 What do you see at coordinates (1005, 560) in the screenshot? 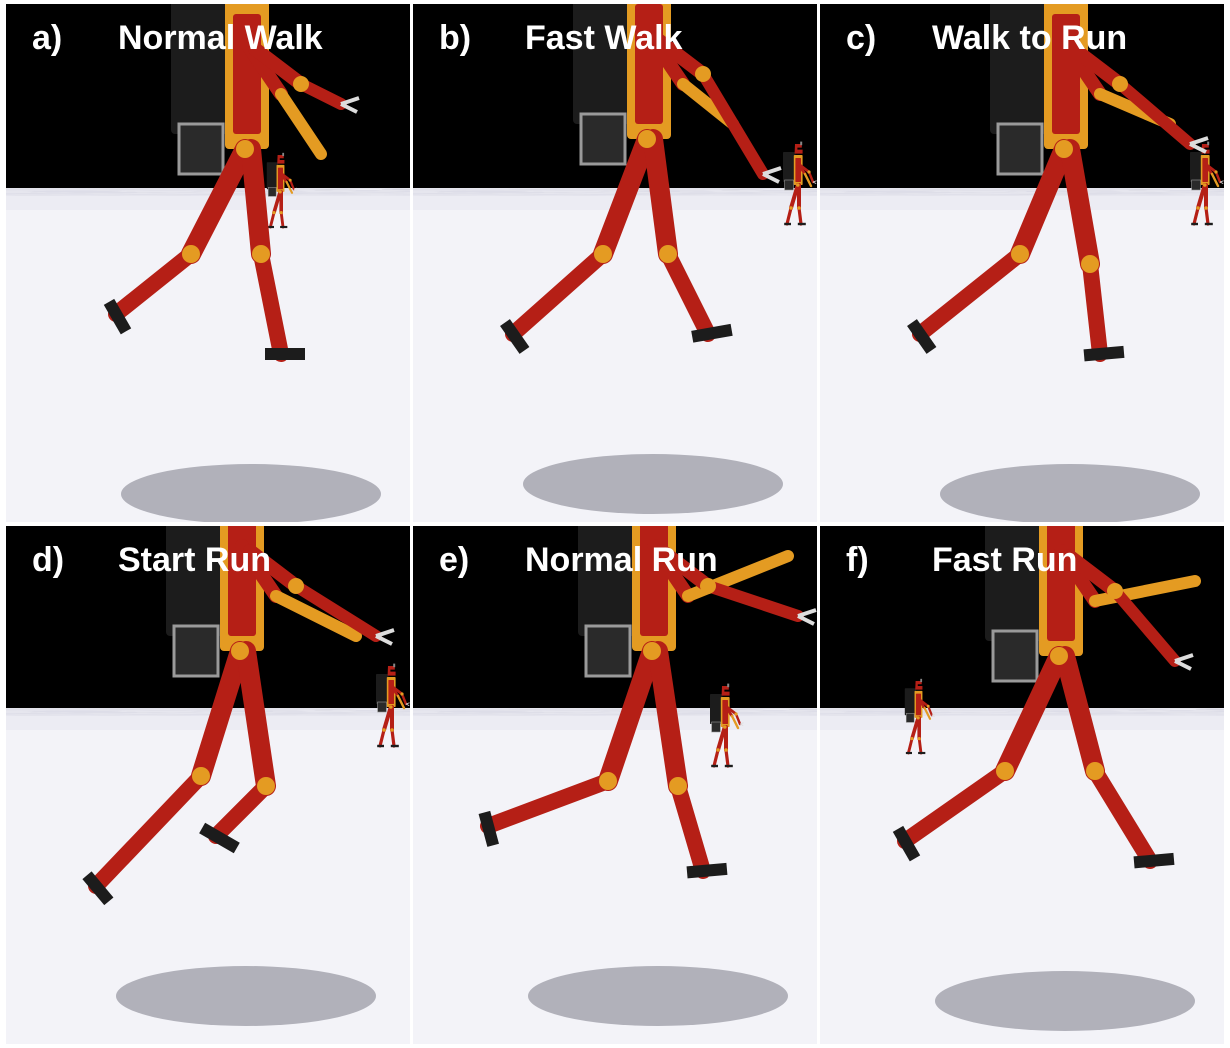
I see `panel-title: Fast Run` at bounding box center [1005, 560].